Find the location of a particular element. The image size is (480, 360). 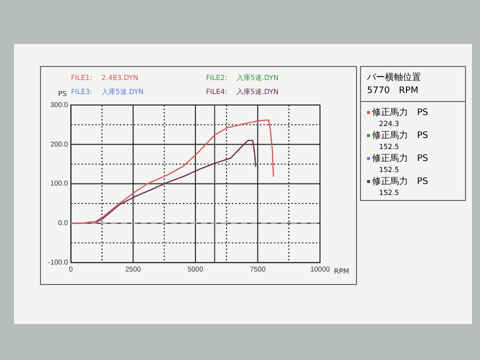

text: バー横軸位置 is located at coordinates (394, 78).